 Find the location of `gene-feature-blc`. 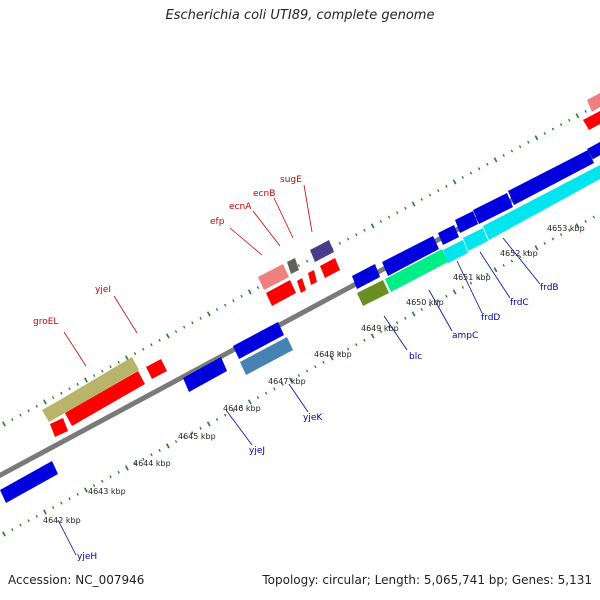

gene-feature-blc is located at coordinates (373, 293).